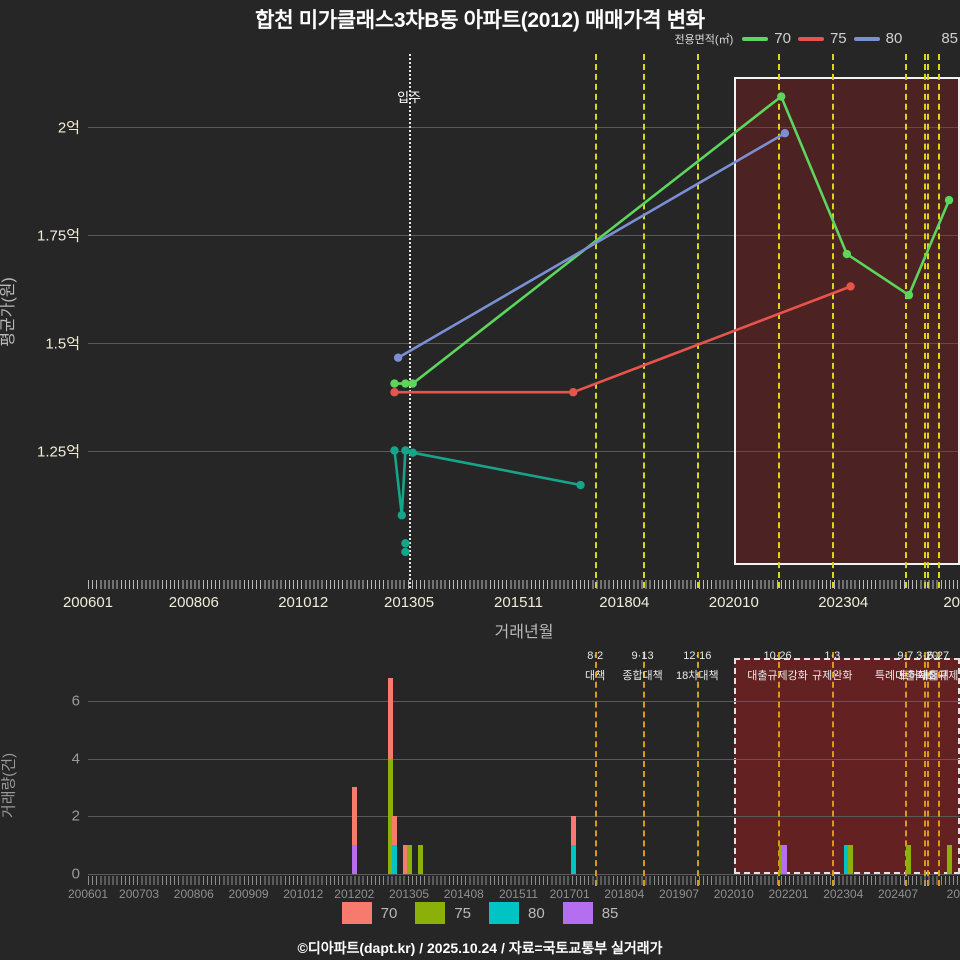 The image size is (960, 960). What do you see at coordinates (480, 913) in the screenshot?
I see `legend-area-bottom: 70 75 80 85` at bounding box center [480, 913].